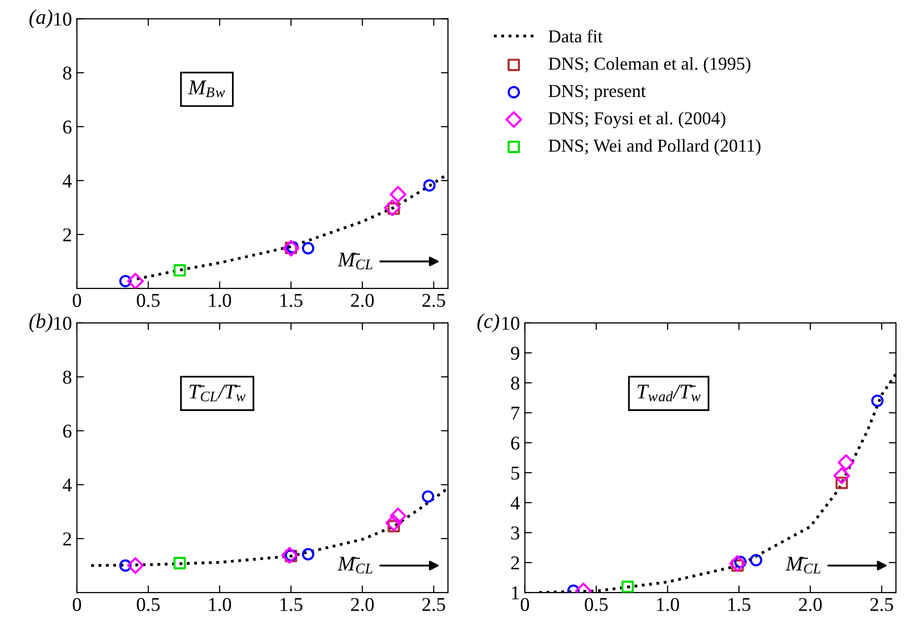  Describe the element at coordinates (206, 89) in the screenshot. I see `annotation: M$_{Bw}$` at that location.